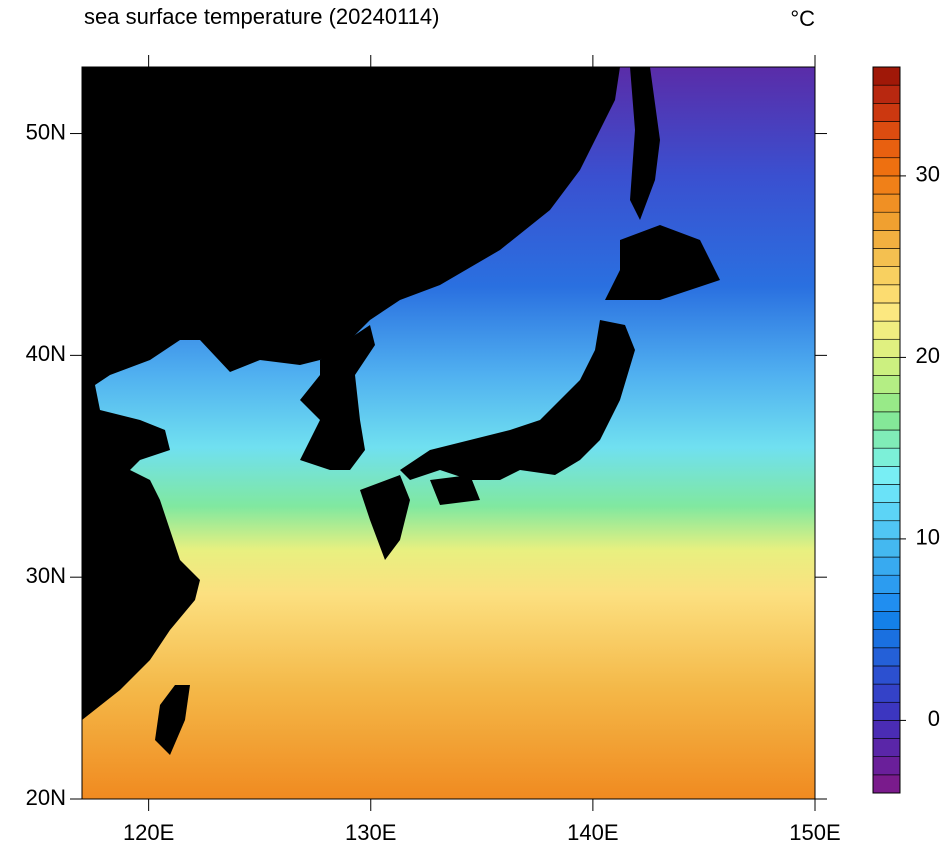 The height and width of the screenshot is (858, 941). Describe the element at coordinates (455, 490) in the screenshot. I see `shikoku` at that location.